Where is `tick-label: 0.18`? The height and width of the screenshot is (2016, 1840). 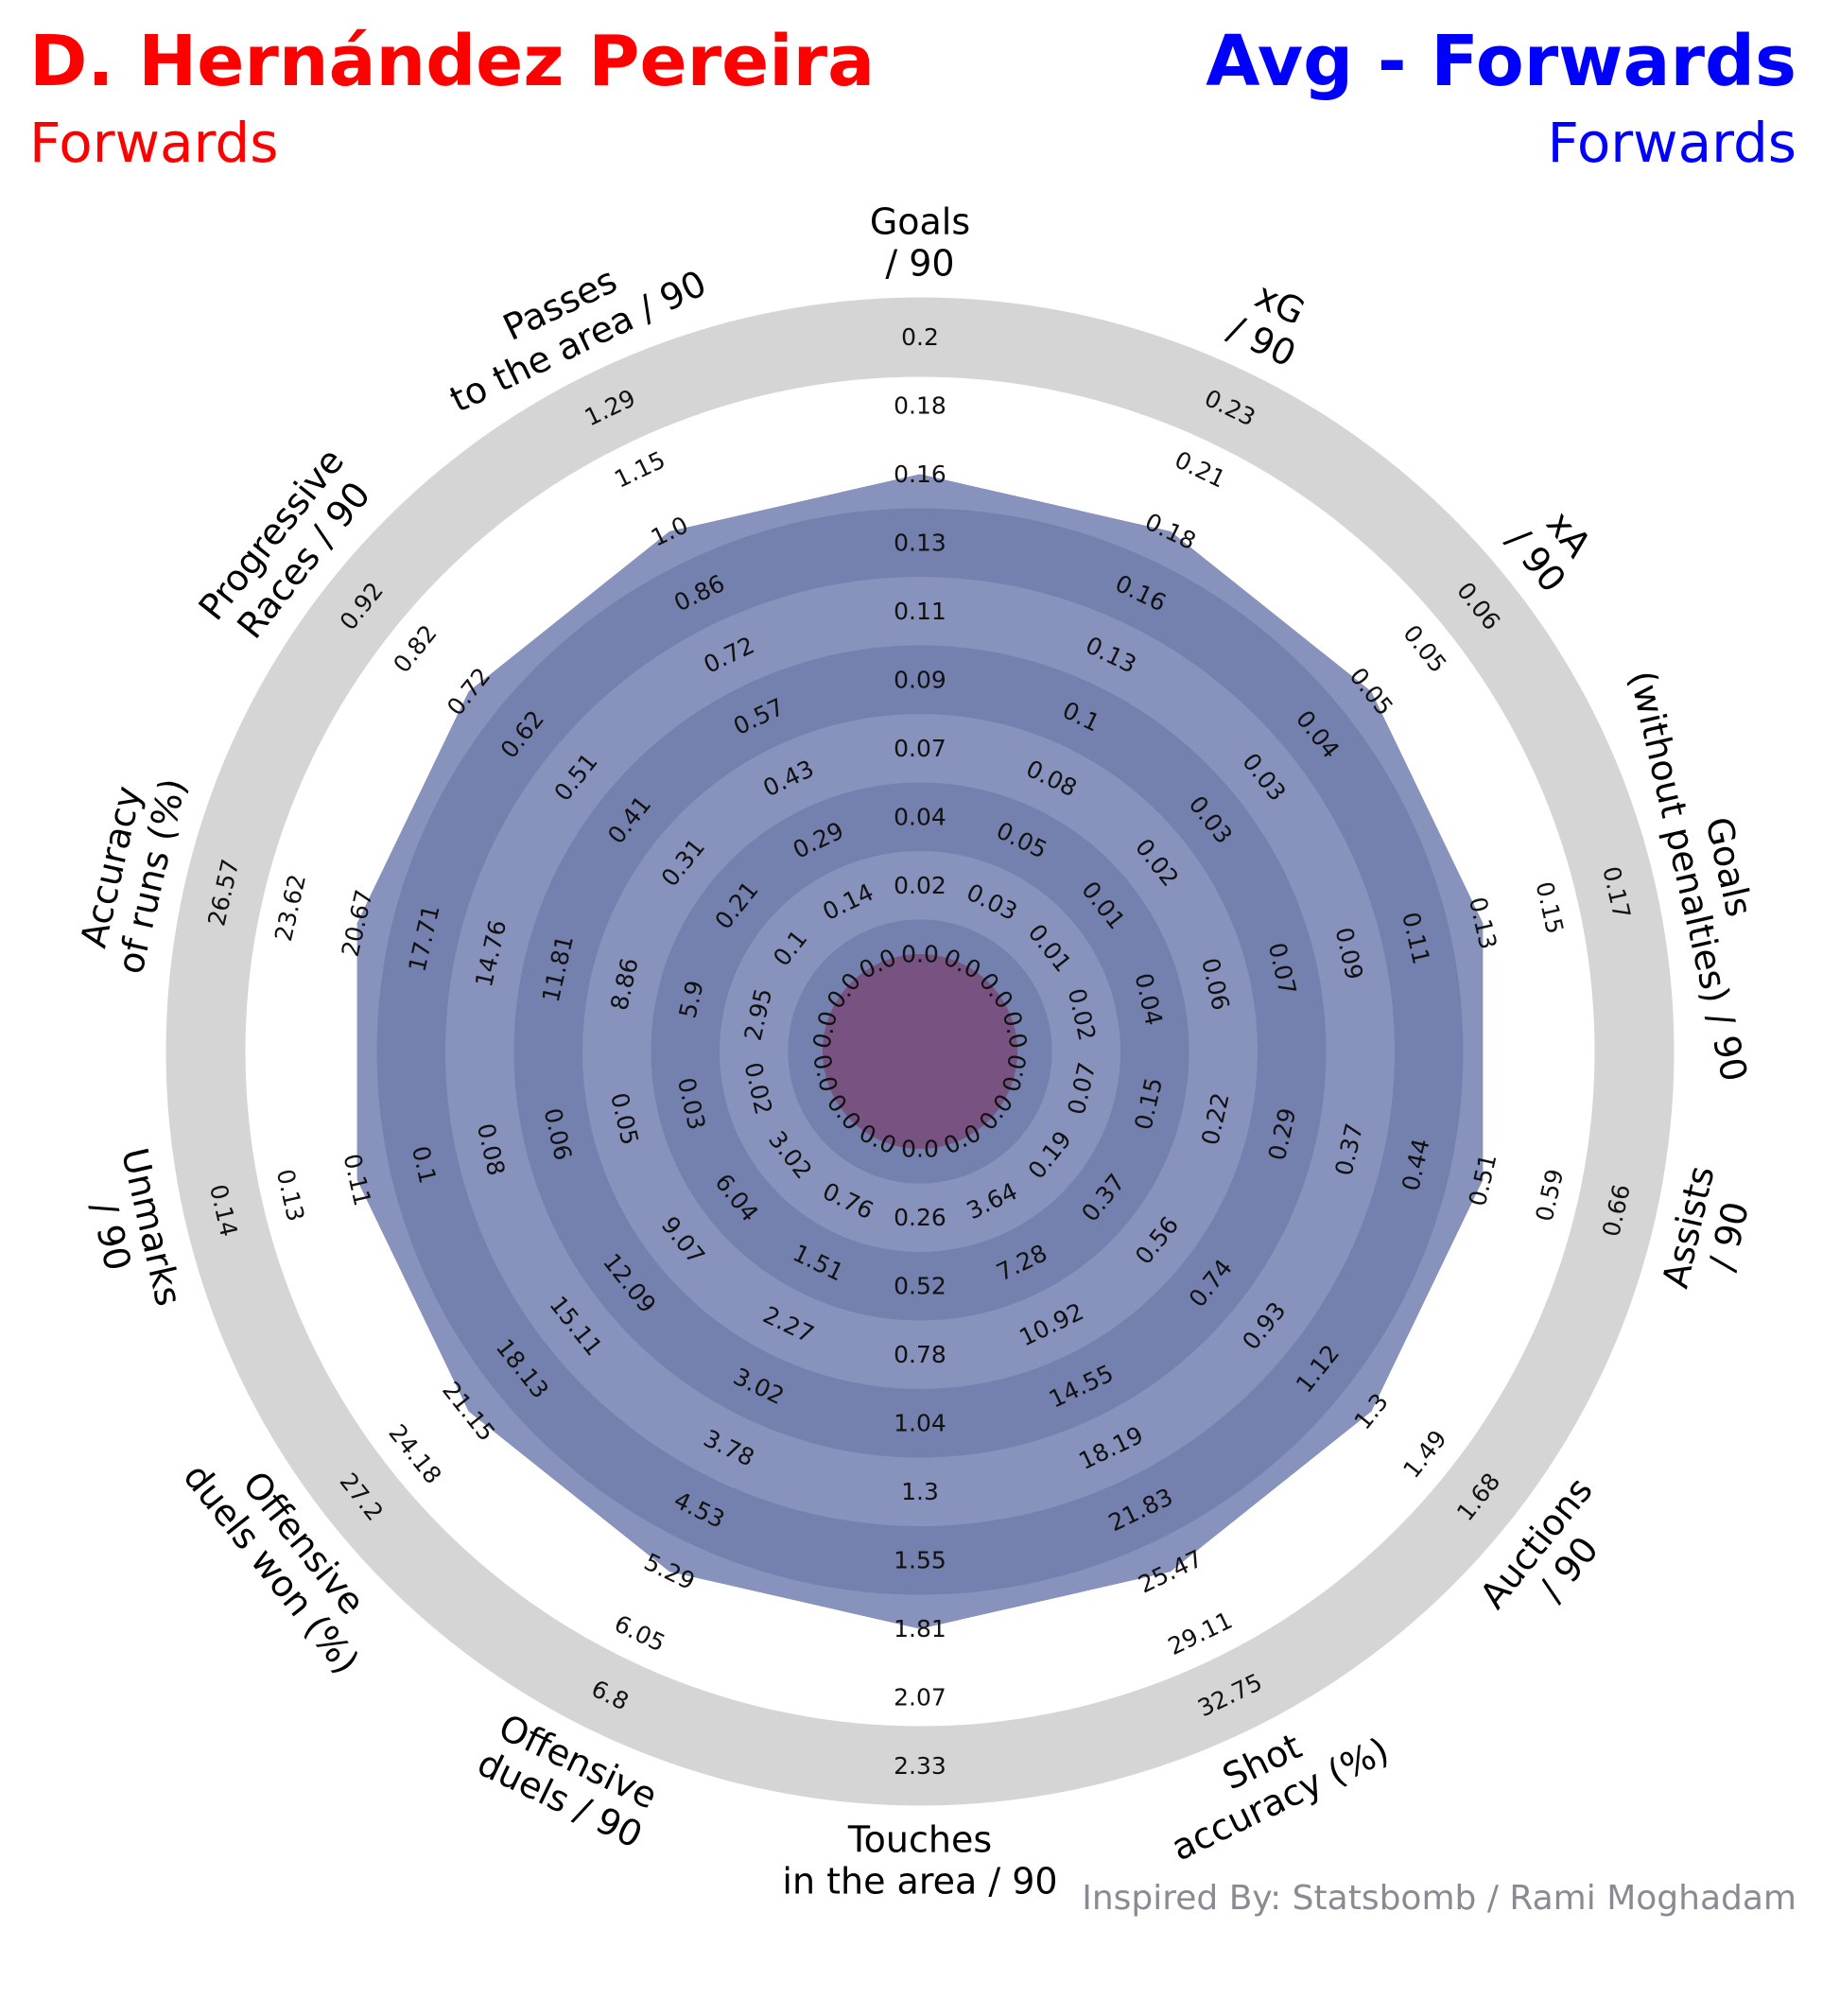
tick-label: 0.18 is located at coordinates (920, 406).